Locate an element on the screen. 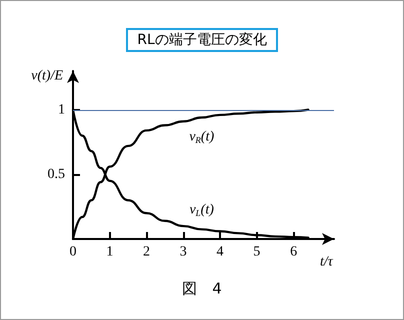  x-tick-label: 5 is located at coordinates (256, 252).